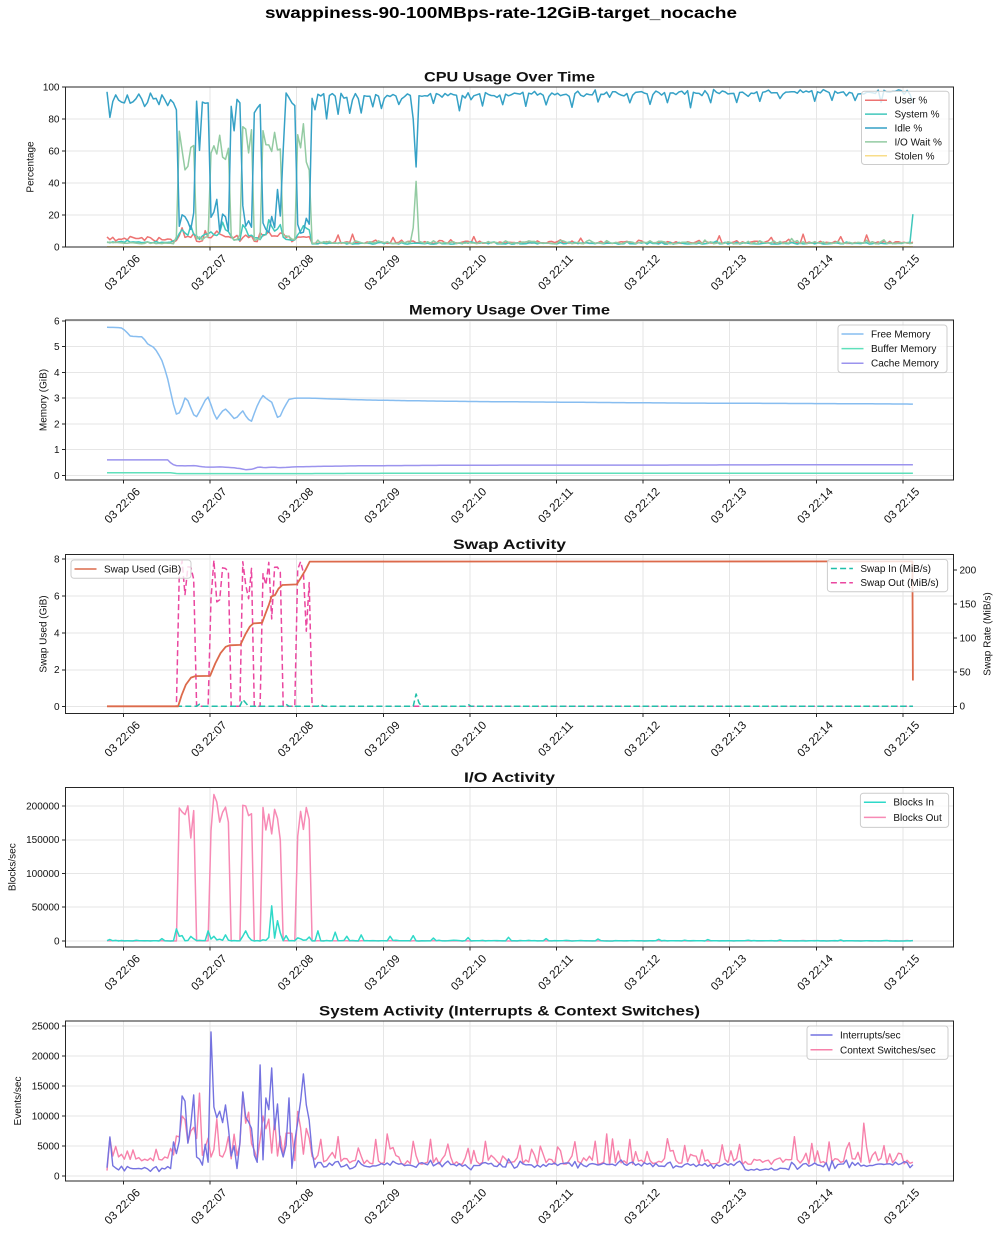 Image resolution: width=1000 pixels, height=1234 pixels. Describe the element at coordinates (968, 604) in the screenshot. I see `svg-text: 150` at that location.